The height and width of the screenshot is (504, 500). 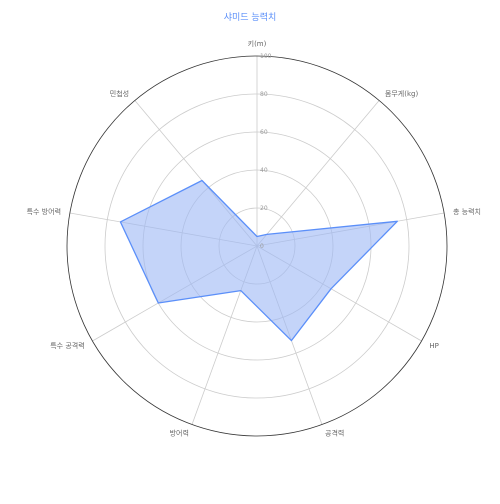 What do you see at coordinates (434, 346) in the screenshot?
I see `axis-label: HP` at bounding box center [434, 346].